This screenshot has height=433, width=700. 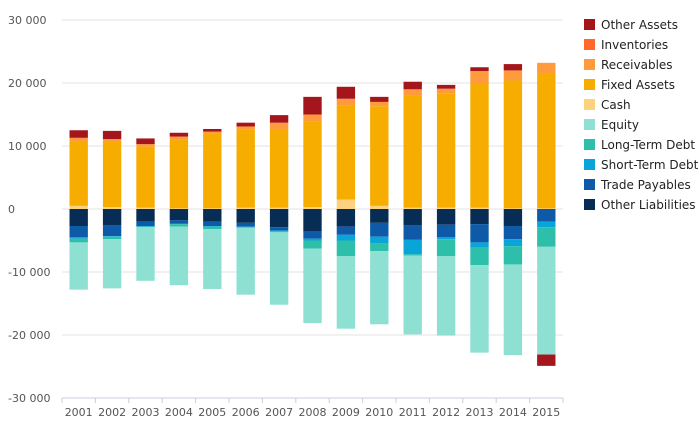 I want to click on legend-label: Receivables, so click(x=637, y=65).